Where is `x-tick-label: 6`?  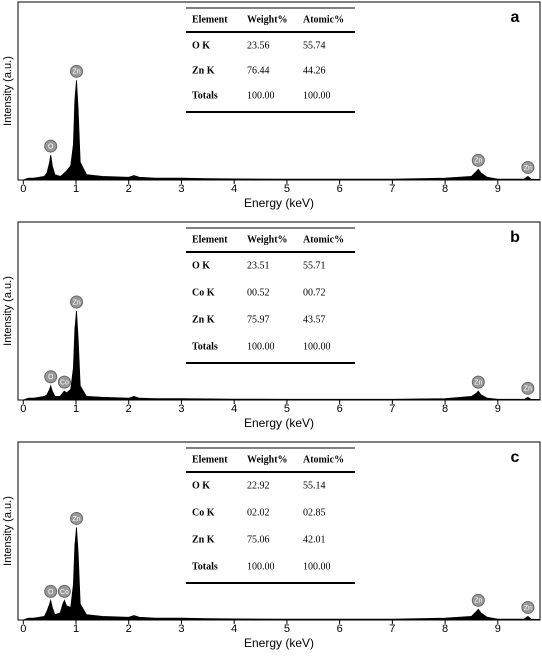
x-tick-label: 6 is located at coordinates (340, 409).